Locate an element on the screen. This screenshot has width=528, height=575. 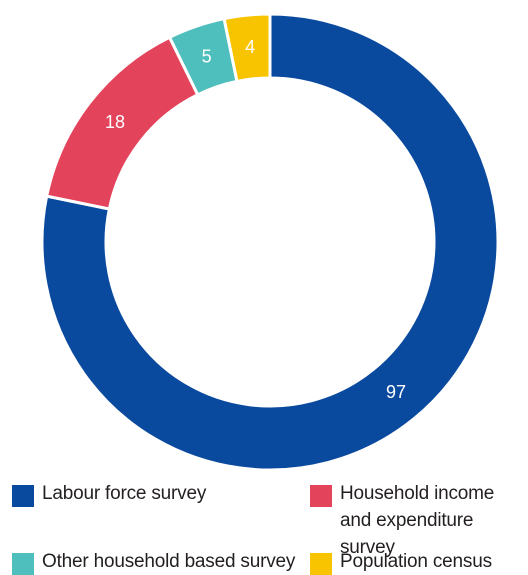
legend-item-labour-force-survey: Labour force survey is located at coordinates (109, 493).